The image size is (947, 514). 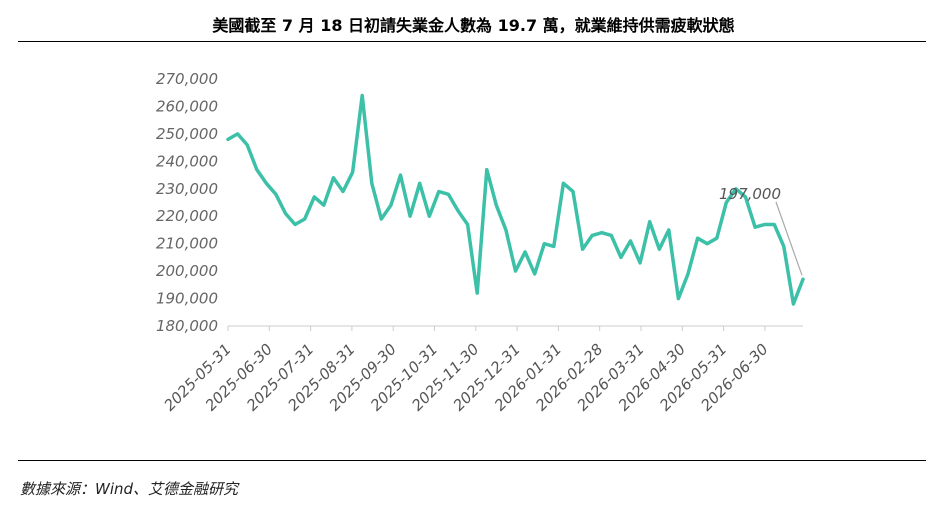 I want to click on y-tick-label: 190,000, so click(x=187, y=299).